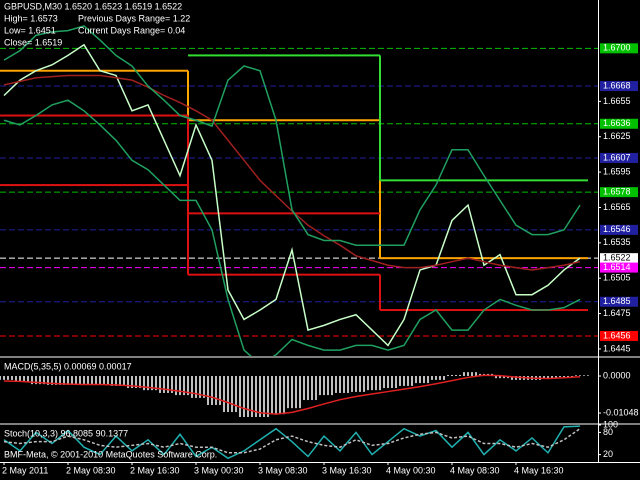  I want to click on y-tick-label: 1.6578, so click(617, 192).